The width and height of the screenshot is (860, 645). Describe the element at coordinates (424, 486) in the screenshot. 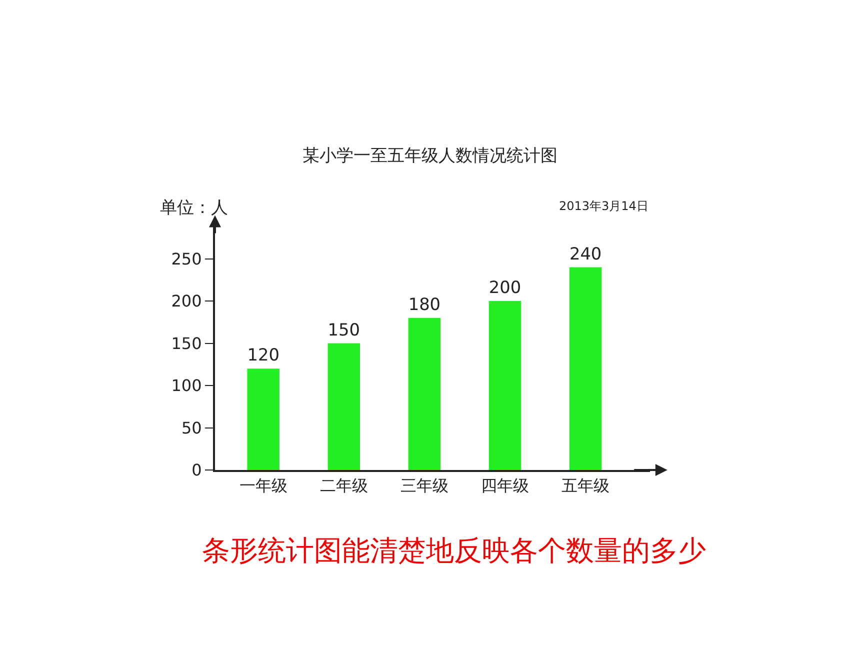

I see `x-tick-label: 三年级` at that location.